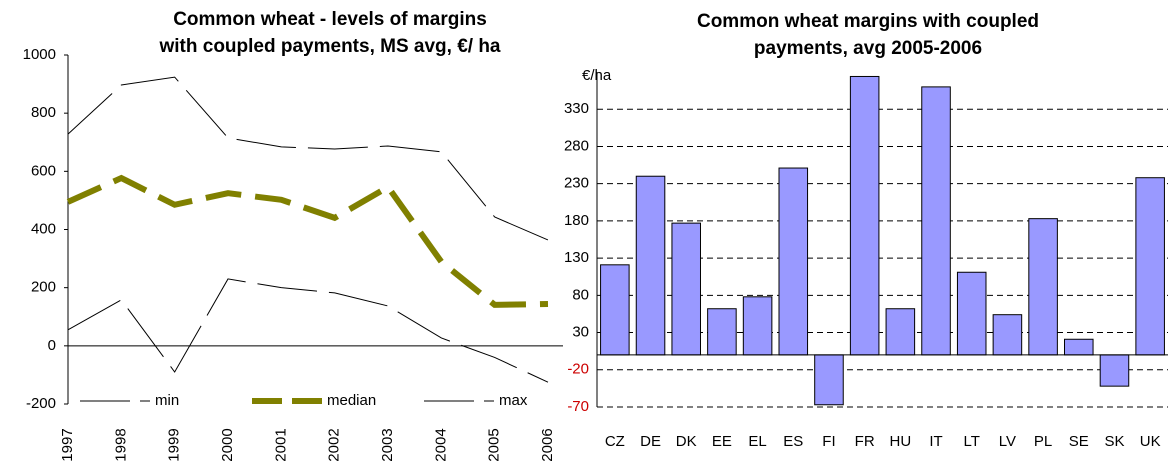 This screenshot has width=1176, height=471. I want to click on y-tick-label: 800, so click(43, 112).